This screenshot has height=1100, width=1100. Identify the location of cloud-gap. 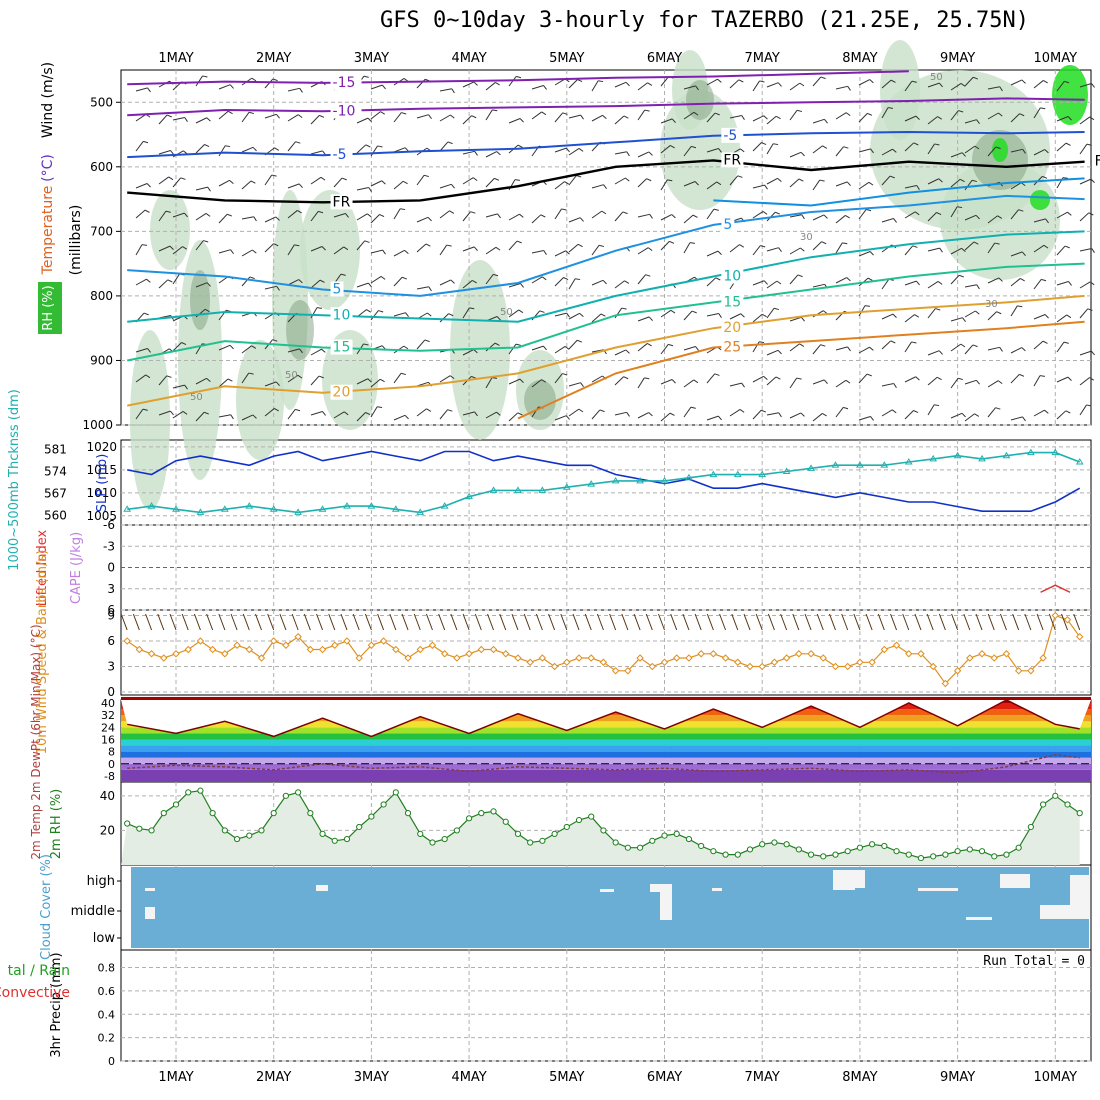
(717, 889).